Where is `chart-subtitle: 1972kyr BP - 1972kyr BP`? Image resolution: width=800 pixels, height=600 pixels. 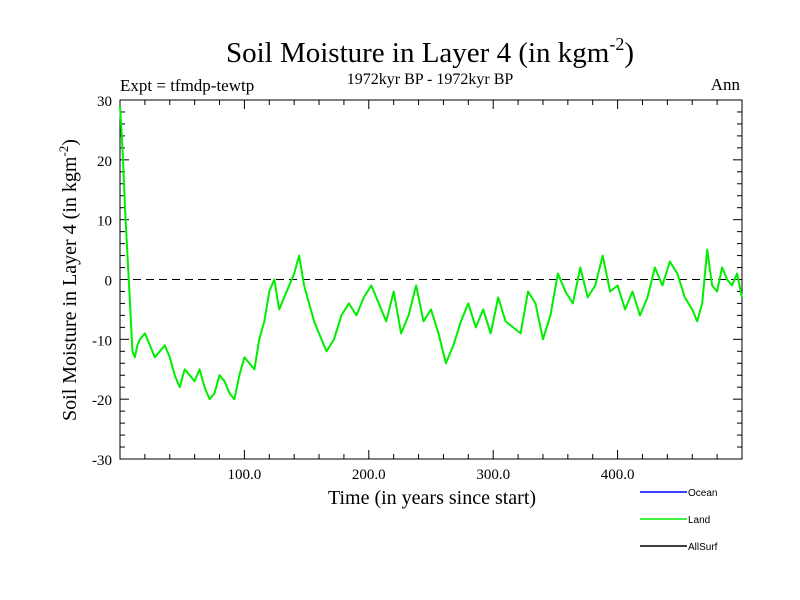 chart-subtitle: 1972kyr BP - 1972kyr BP is located at coordinates (430, 79).